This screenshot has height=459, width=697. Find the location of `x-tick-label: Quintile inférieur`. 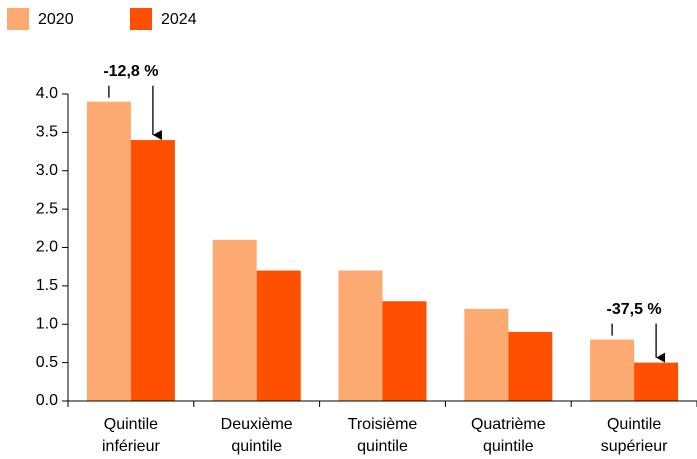

x-tick-label: Quintile inférieur is located at coordinates (130, 435).